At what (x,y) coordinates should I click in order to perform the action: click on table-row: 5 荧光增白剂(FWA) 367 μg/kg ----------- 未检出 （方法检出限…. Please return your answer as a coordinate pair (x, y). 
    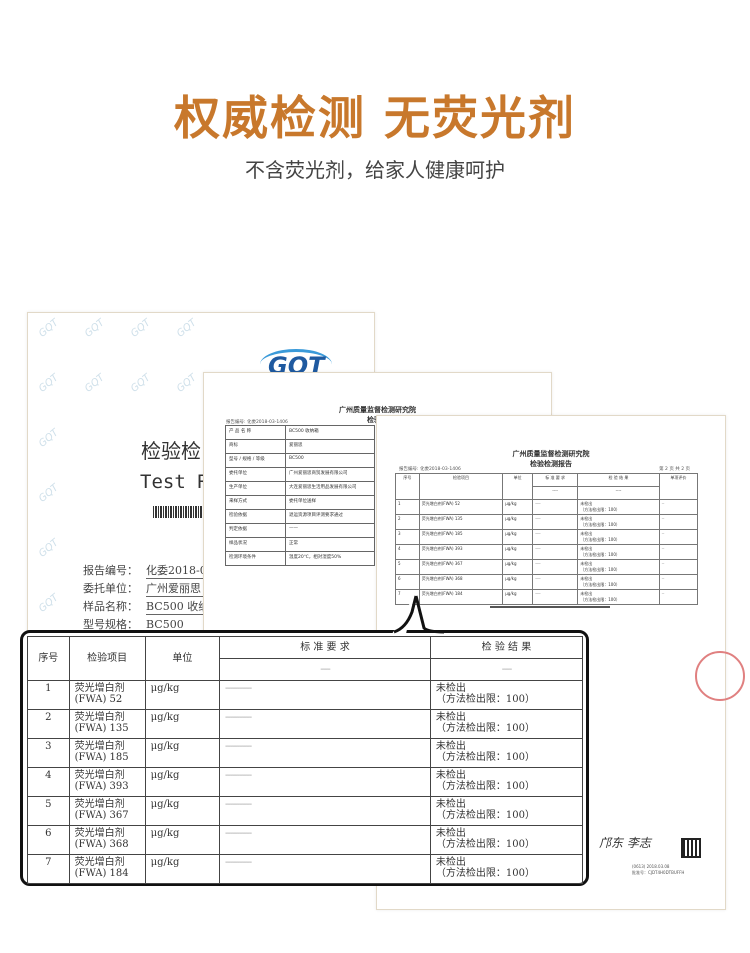
    Looking at the image, I should click on (547, 567).